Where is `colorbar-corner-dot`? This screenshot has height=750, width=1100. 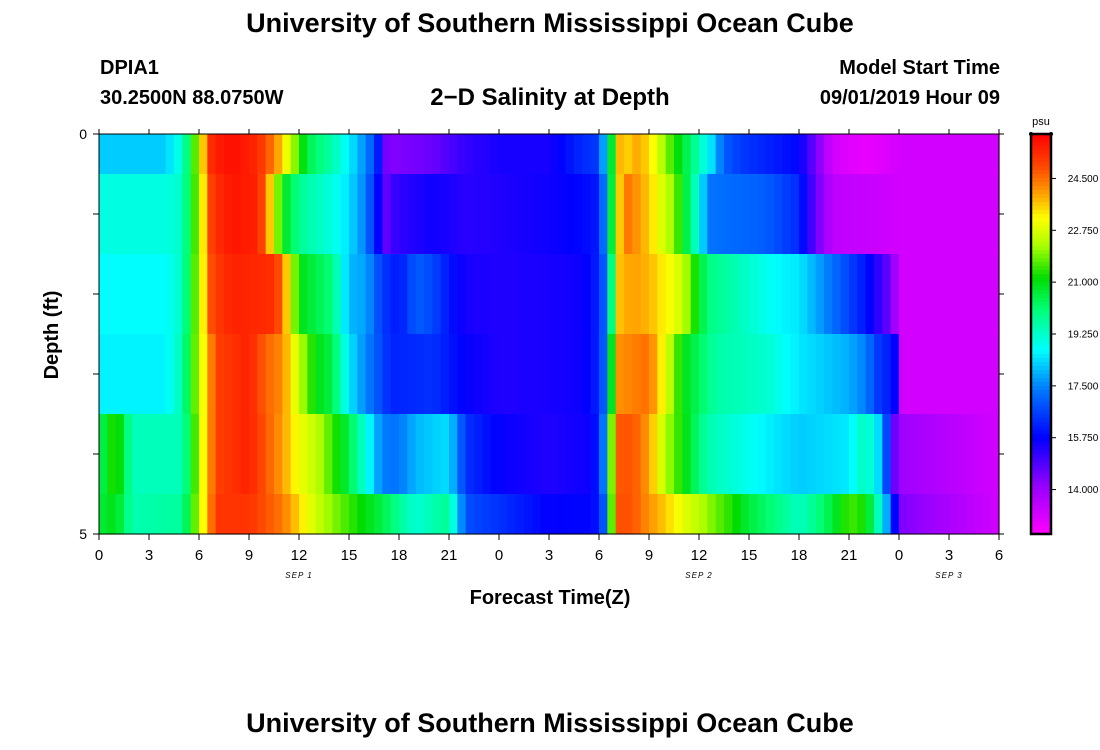
colorbar-corner-dot is located at coordinates (1051, 134).